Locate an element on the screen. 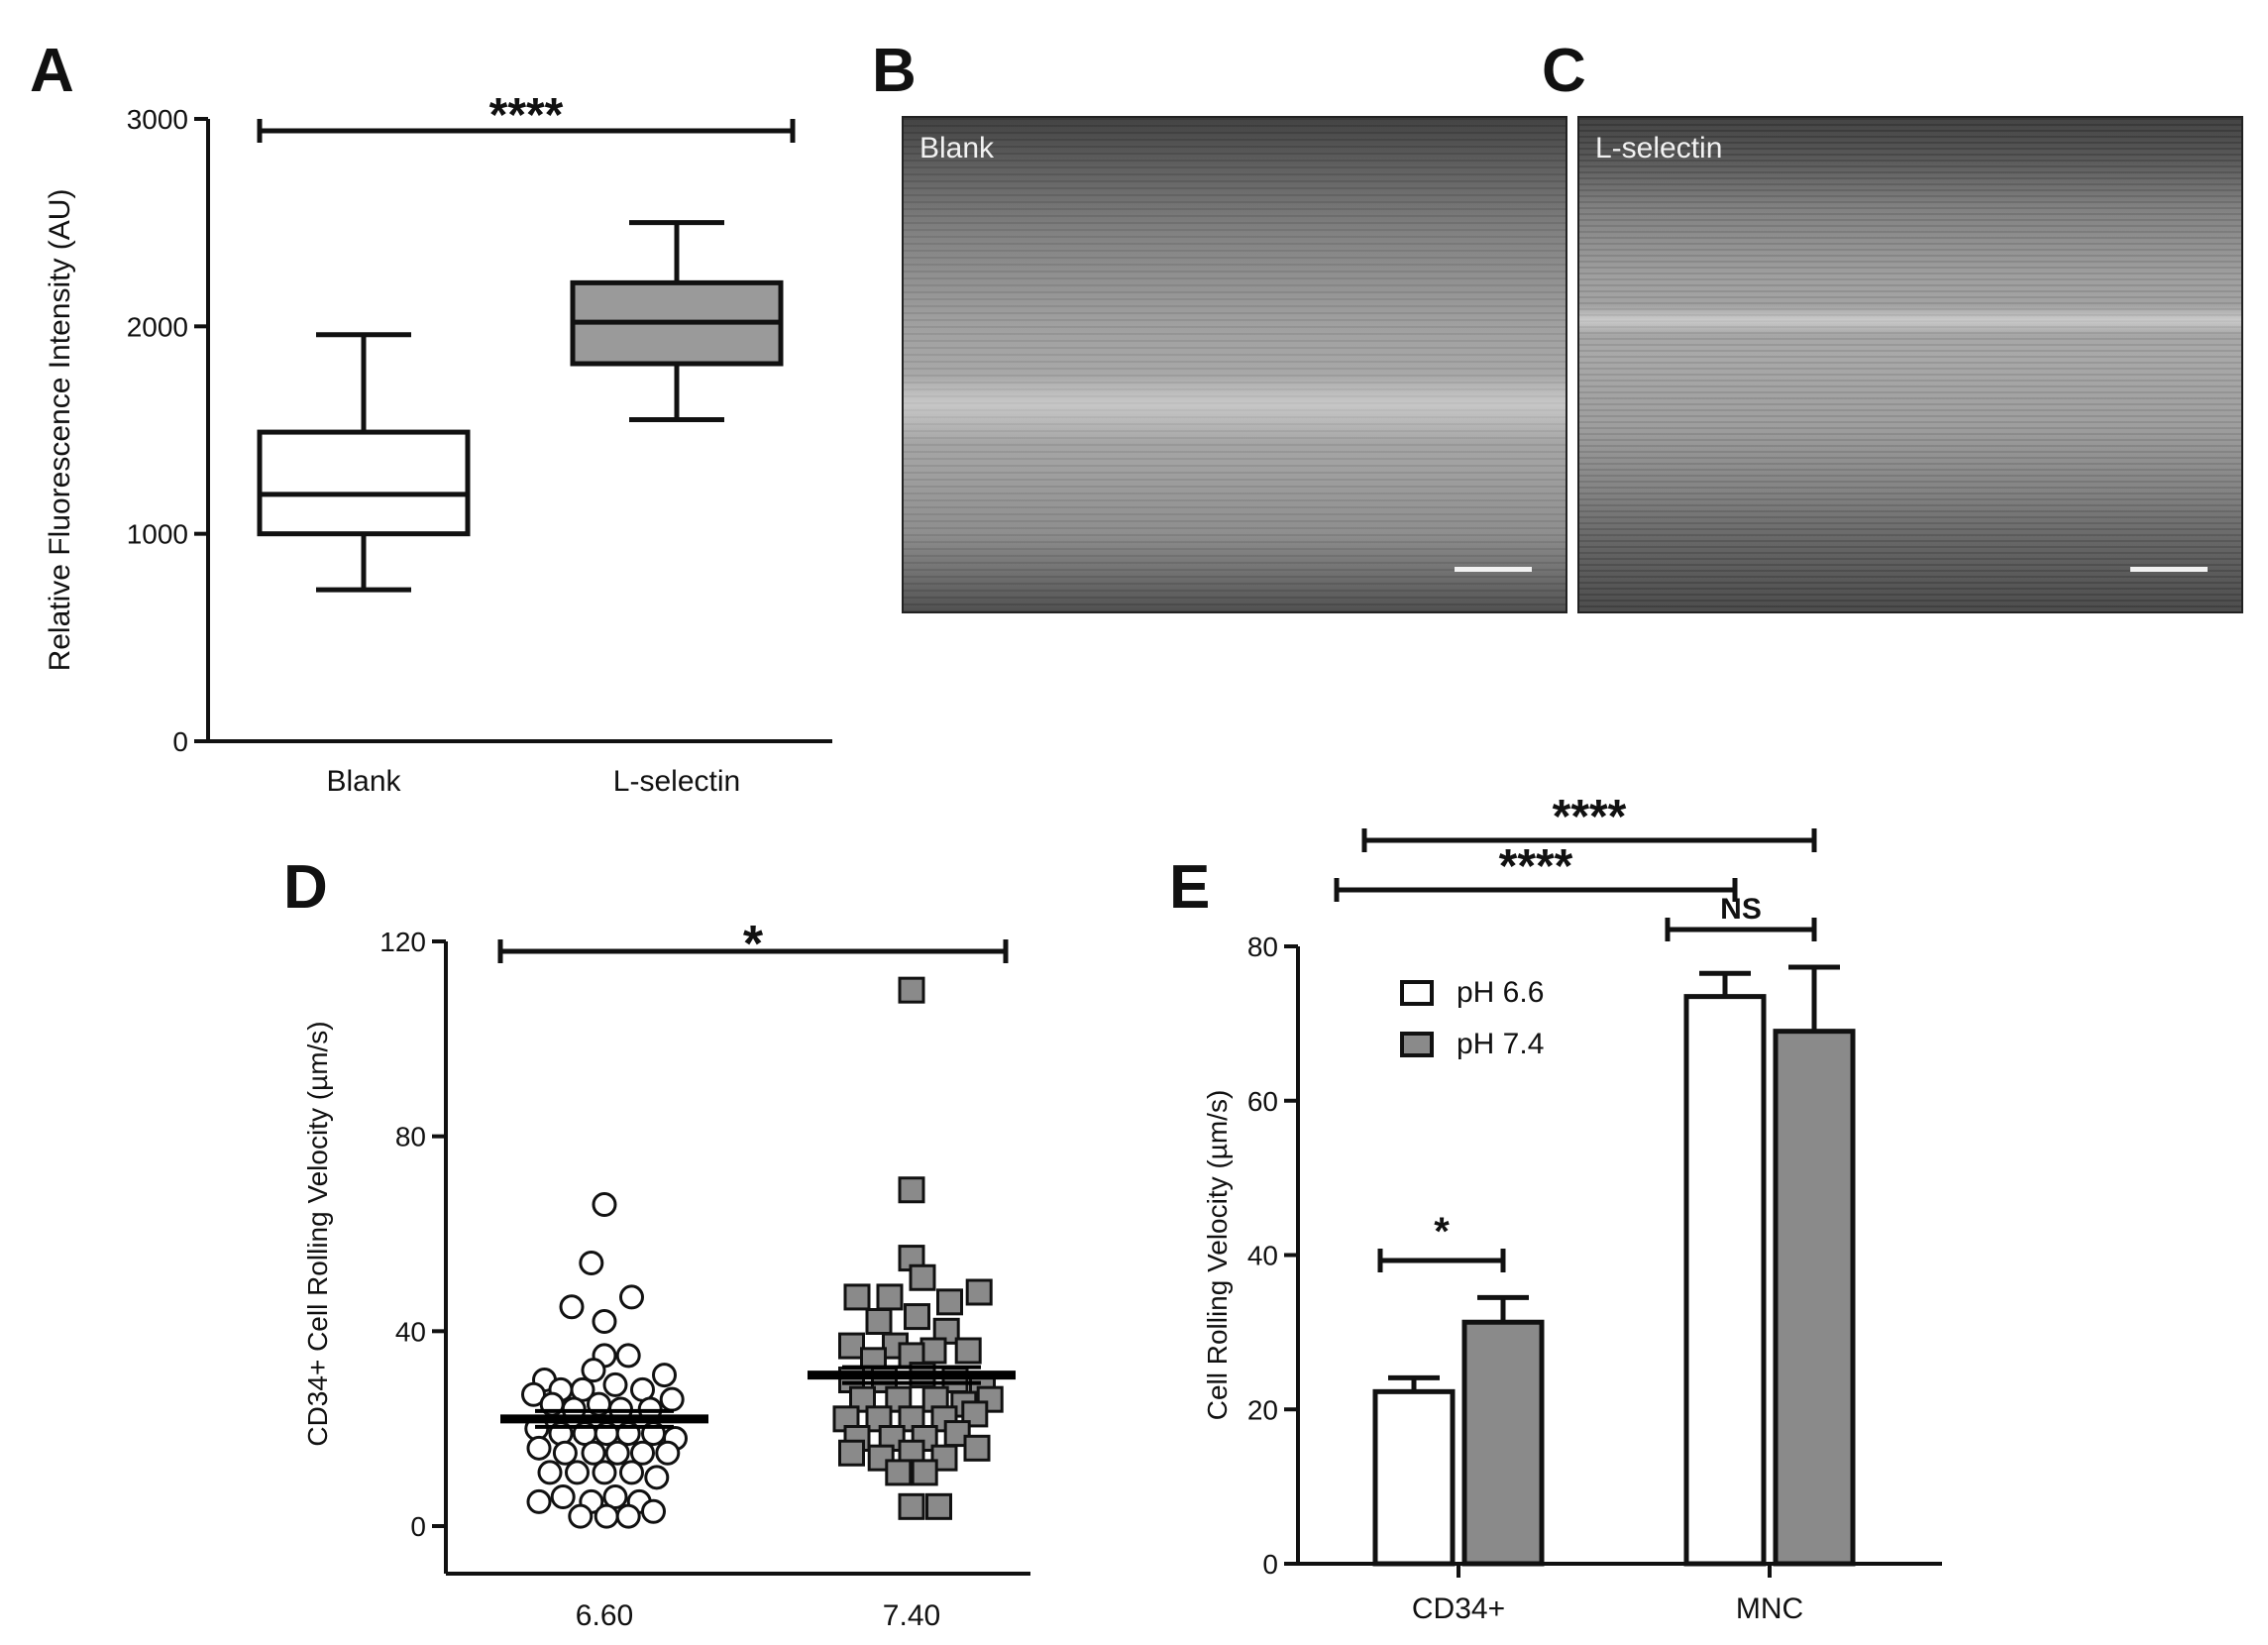  legend-label: pH 6.6 is located at coordinates (1500, 992).